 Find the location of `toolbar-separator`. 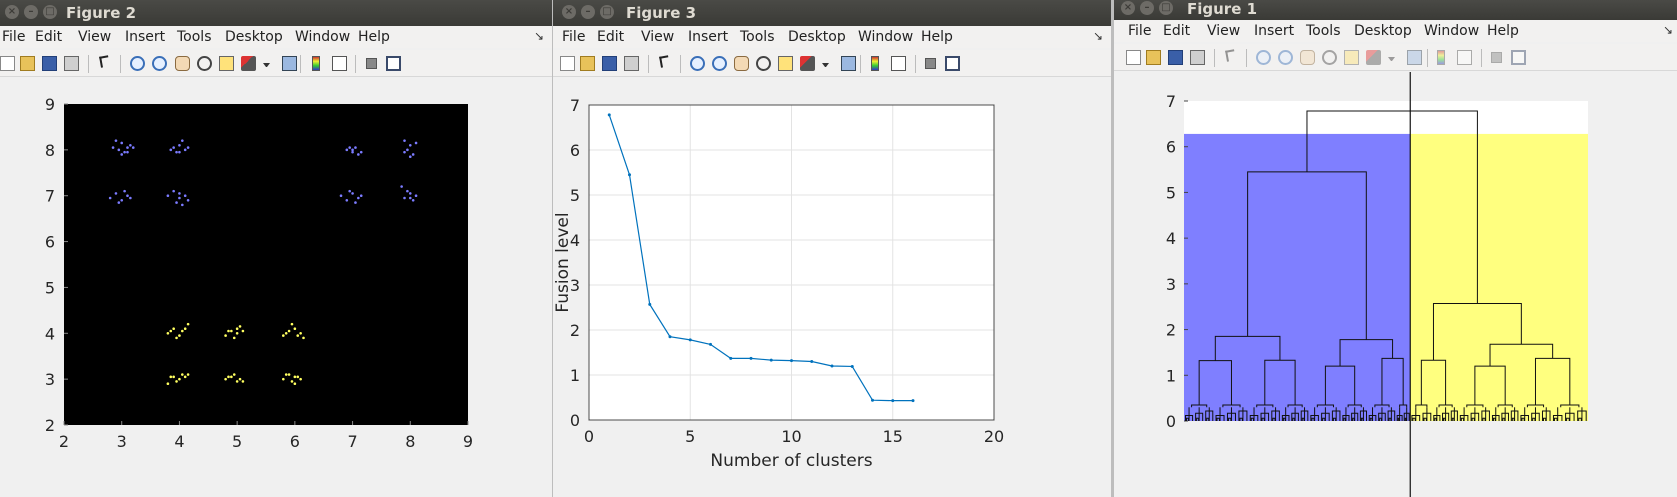

toolbar-separator is located at coordinates (680, 64).